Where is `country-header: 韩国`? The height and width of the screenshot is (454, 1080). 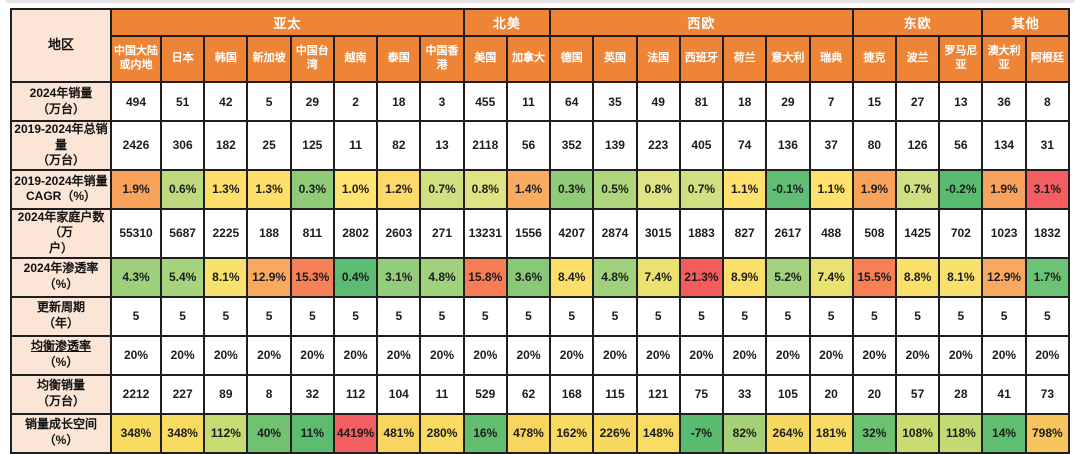
country-header: 韩国 is located at coordinates (226, 59).